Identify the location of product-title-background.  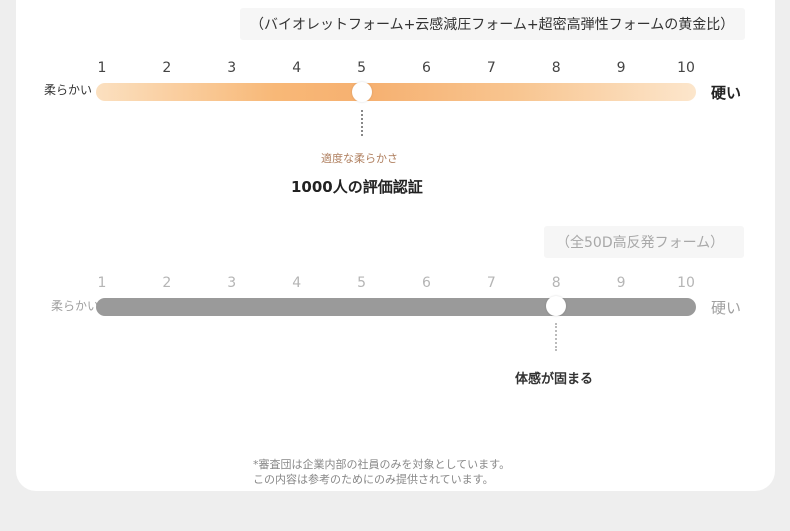
(492, 24).